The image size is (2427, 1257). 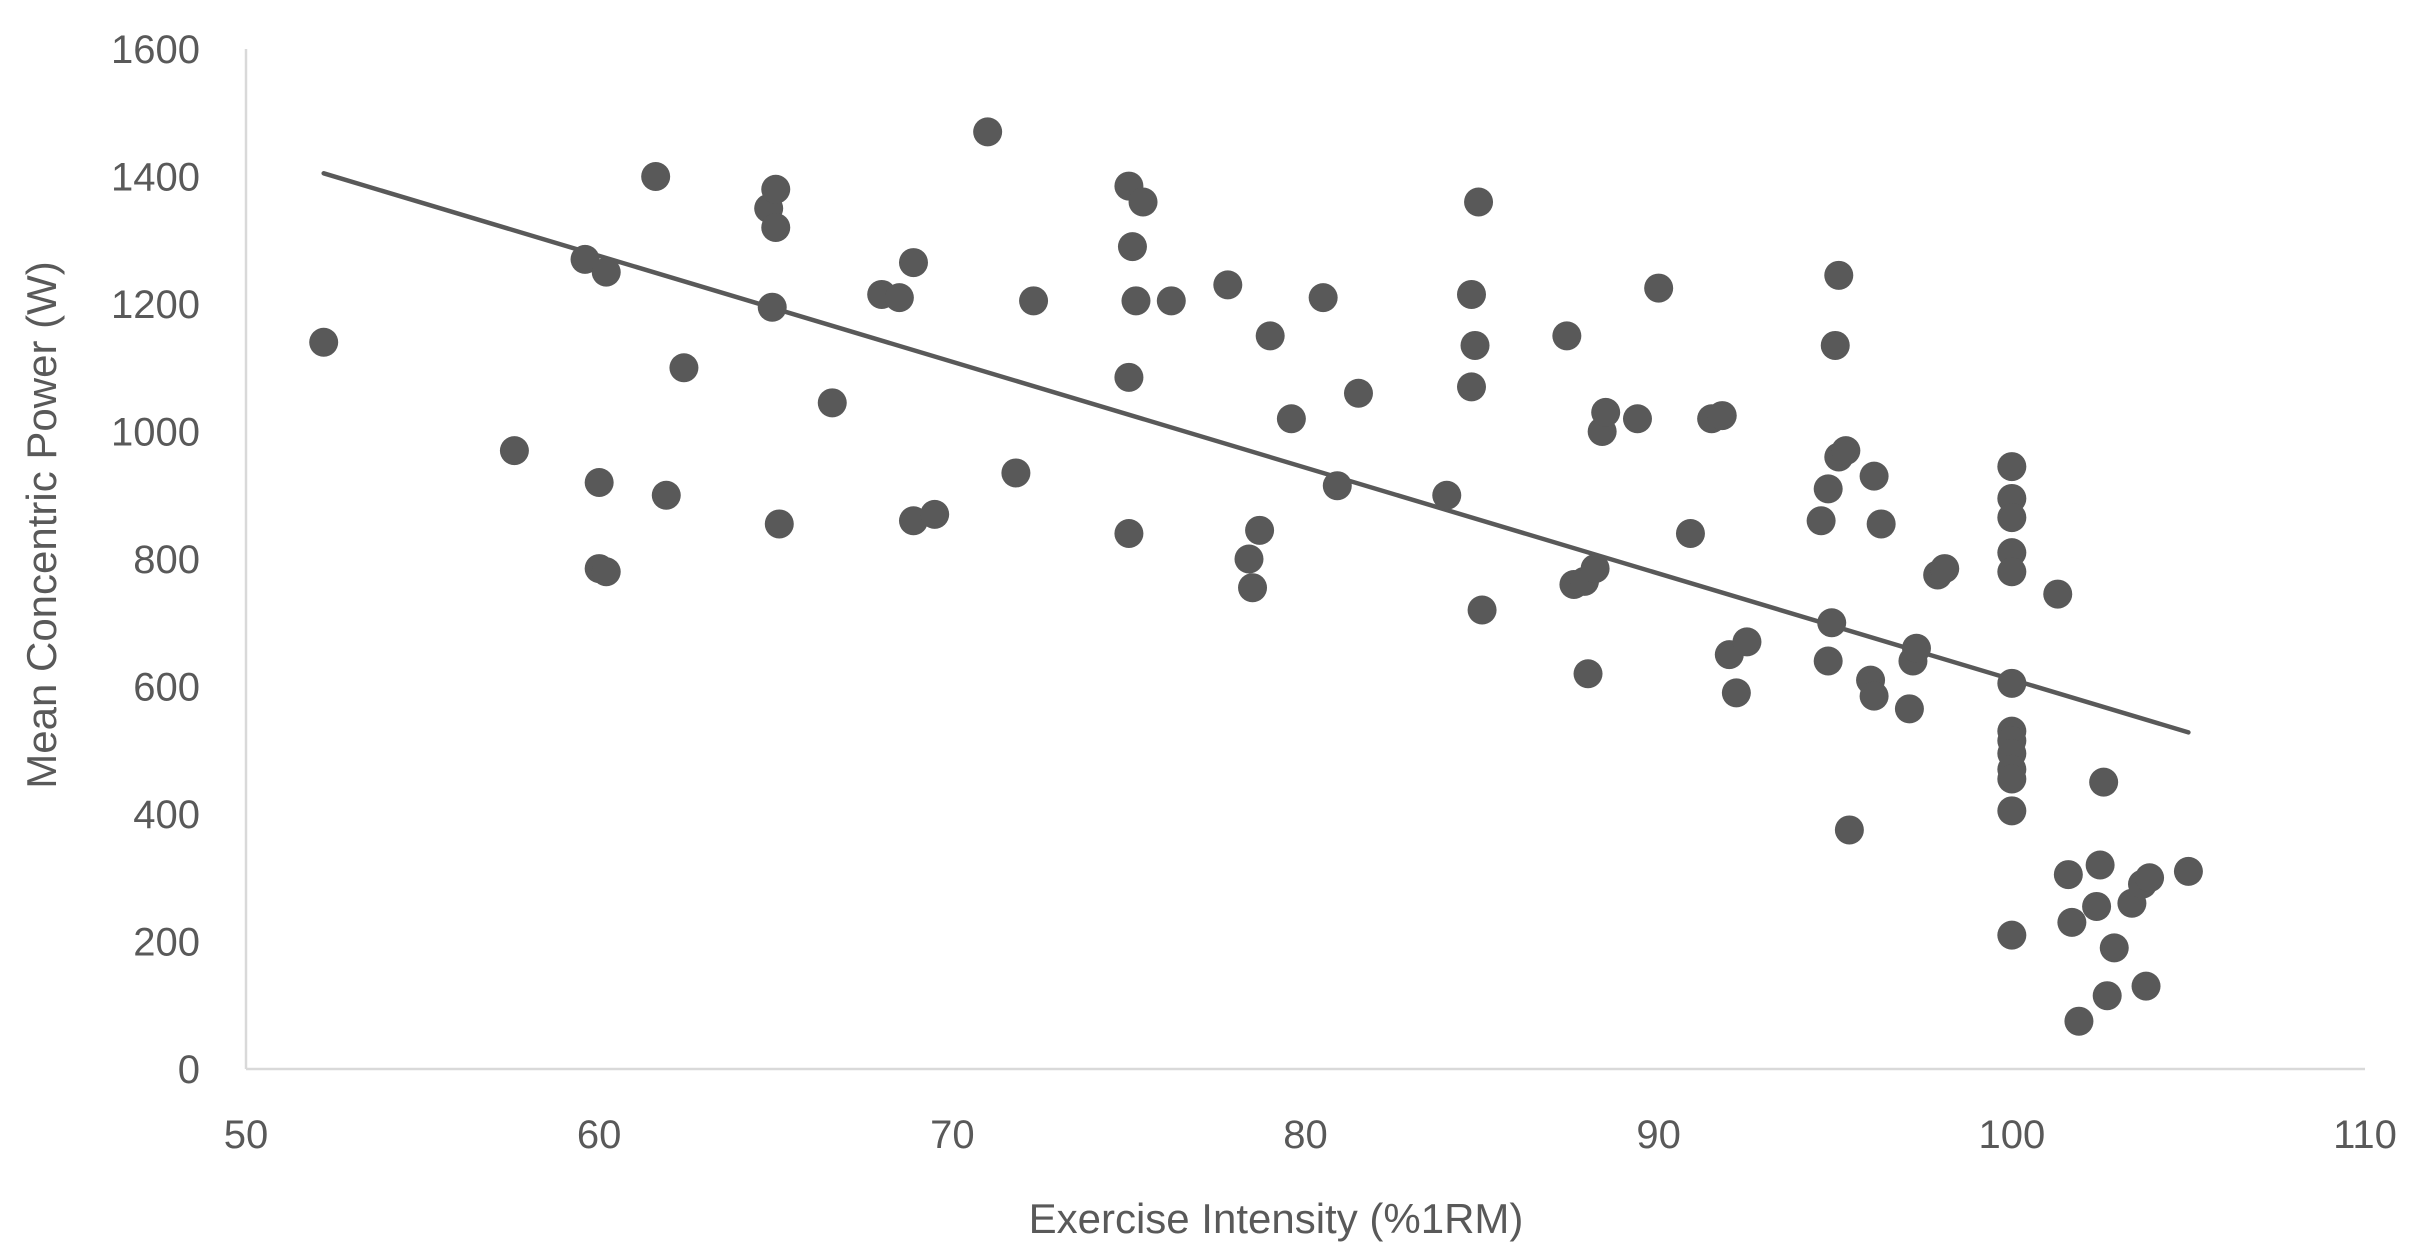 What do you see at coordinates (155, 305) in the screenshot?
I see `y-tick-label: 1200` at bounding box center [155, 305].